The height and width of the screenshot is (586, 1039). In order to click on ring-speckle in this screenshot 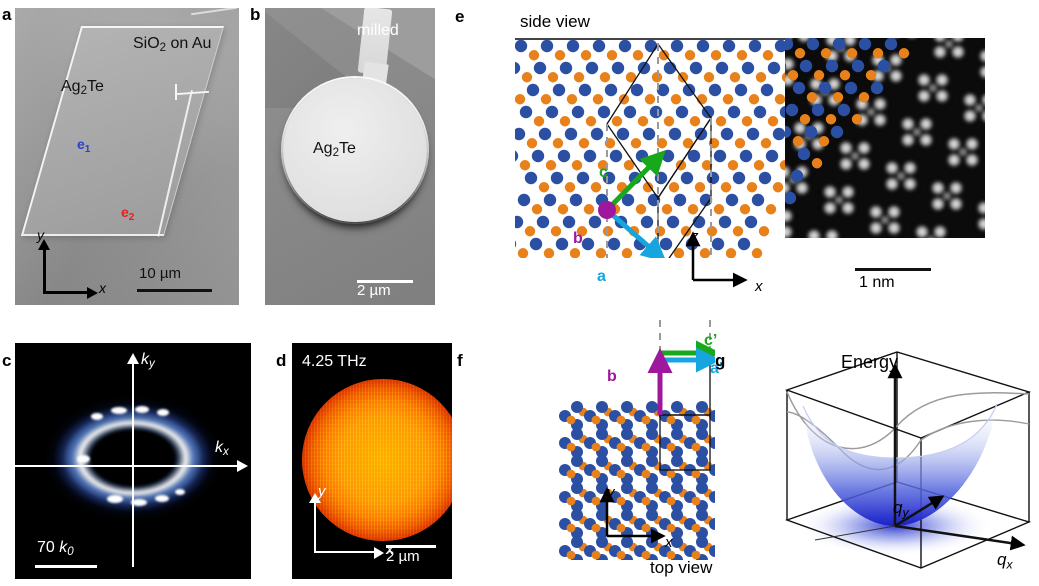, I will do `click(115, 499)`.